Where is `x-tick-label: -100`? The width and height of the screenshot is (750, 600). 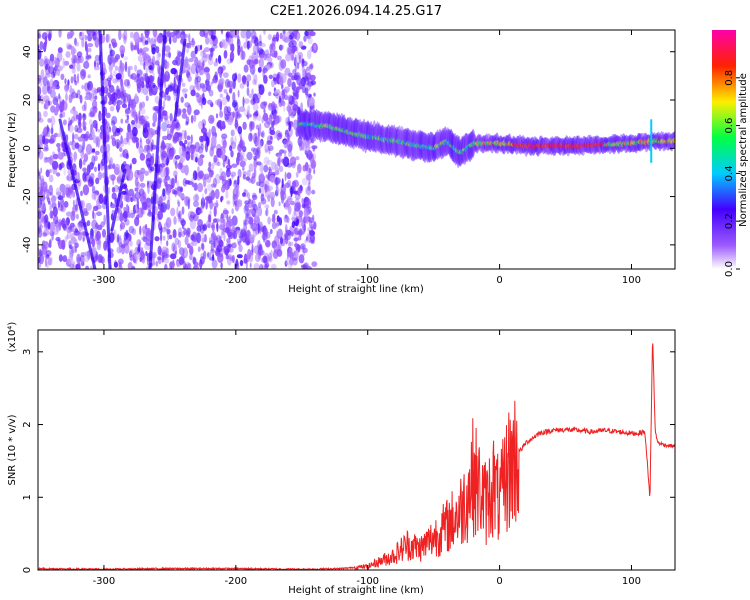
x-tick-label: -100 is located at coordinates (367, 280).